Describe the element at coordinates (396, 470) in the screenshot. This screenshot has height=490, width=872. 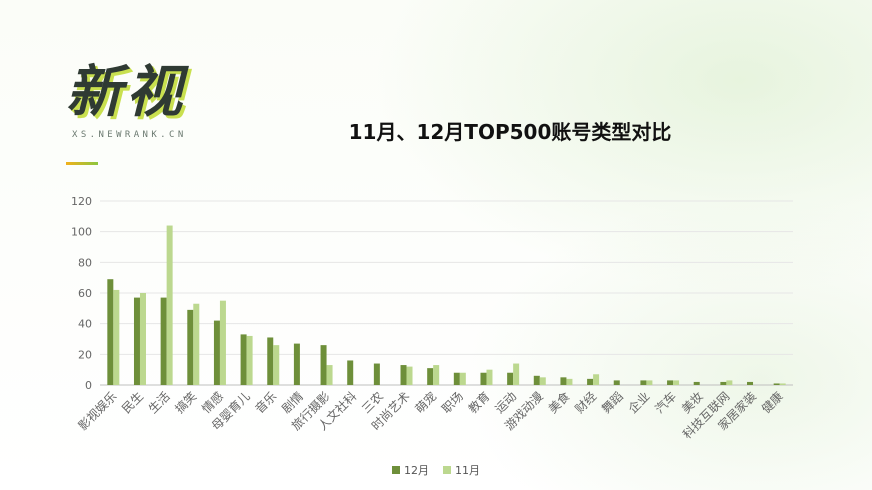
I see `legend-swatch-dec` at that location.